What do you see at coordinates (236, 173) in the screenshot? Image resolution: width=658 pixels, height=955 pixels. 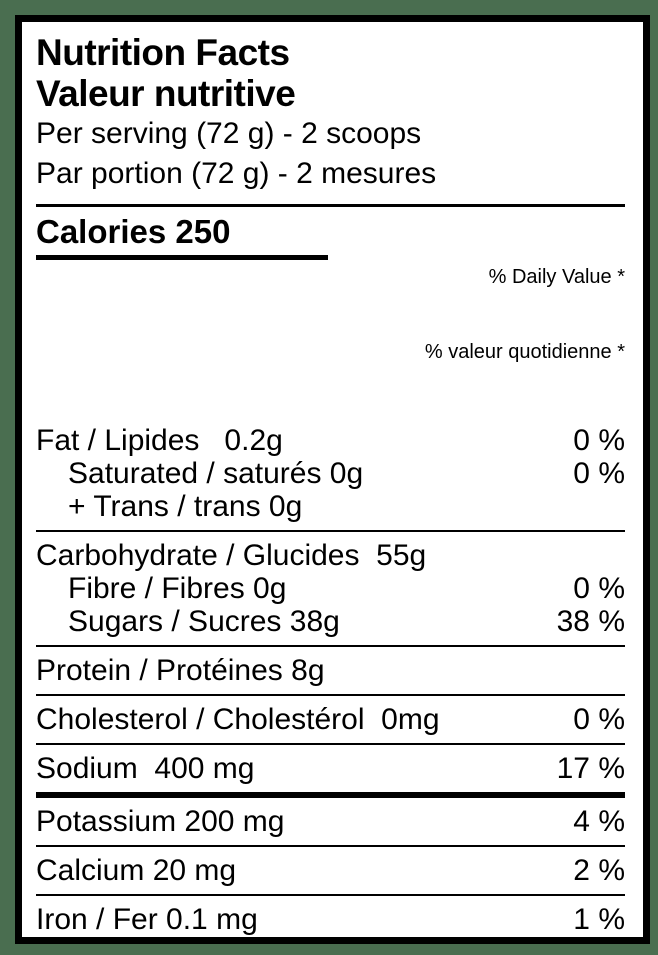 I see `serving-size-french: Par portion (72 g) - 2 mesures` at bounding box center [236, 173].